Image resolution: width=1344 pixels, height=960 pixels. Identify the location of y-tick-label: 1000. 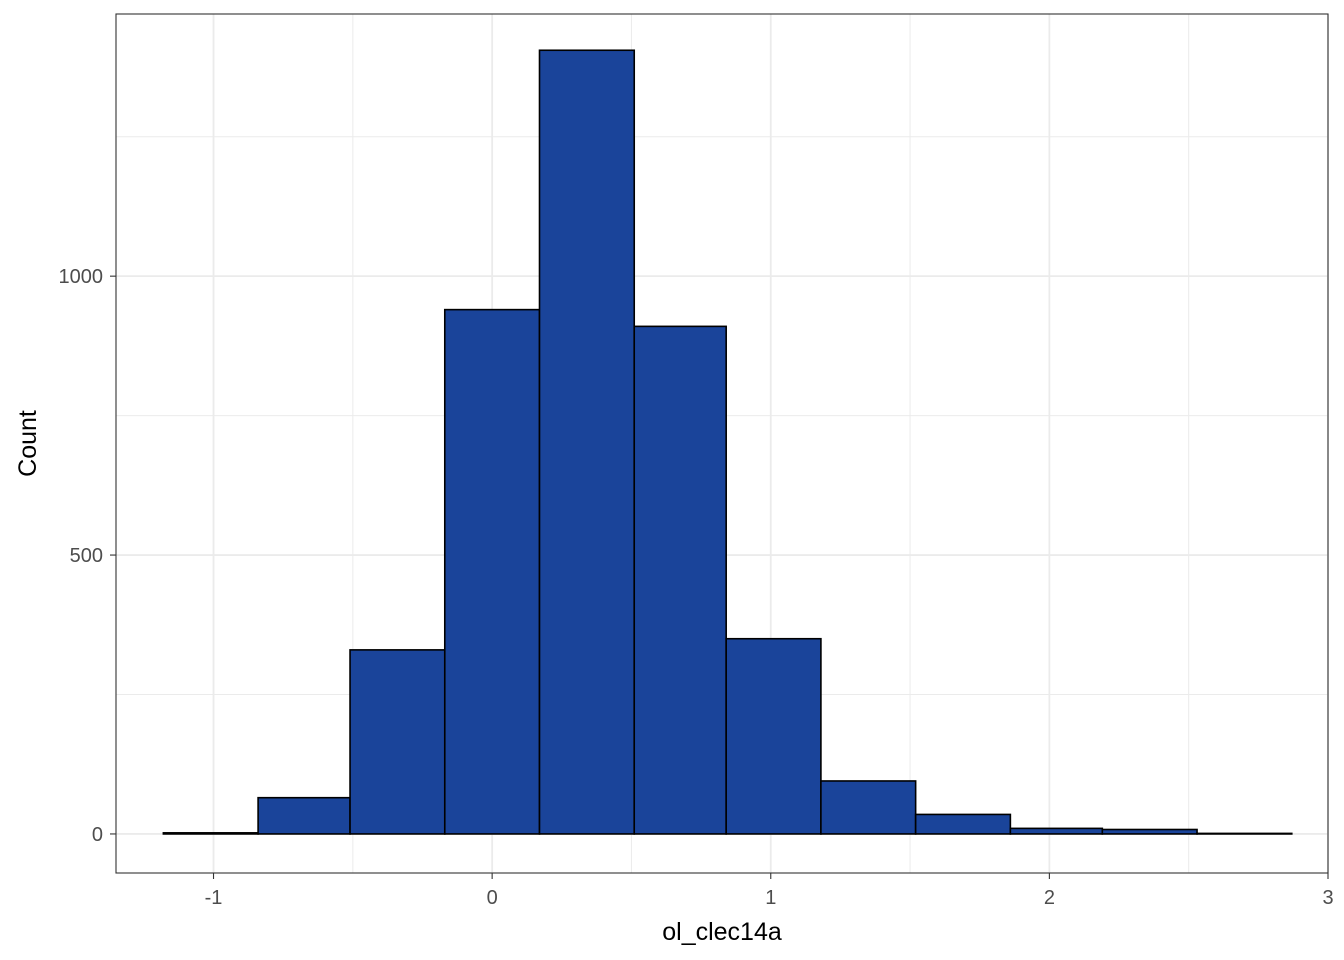
(81, 277).